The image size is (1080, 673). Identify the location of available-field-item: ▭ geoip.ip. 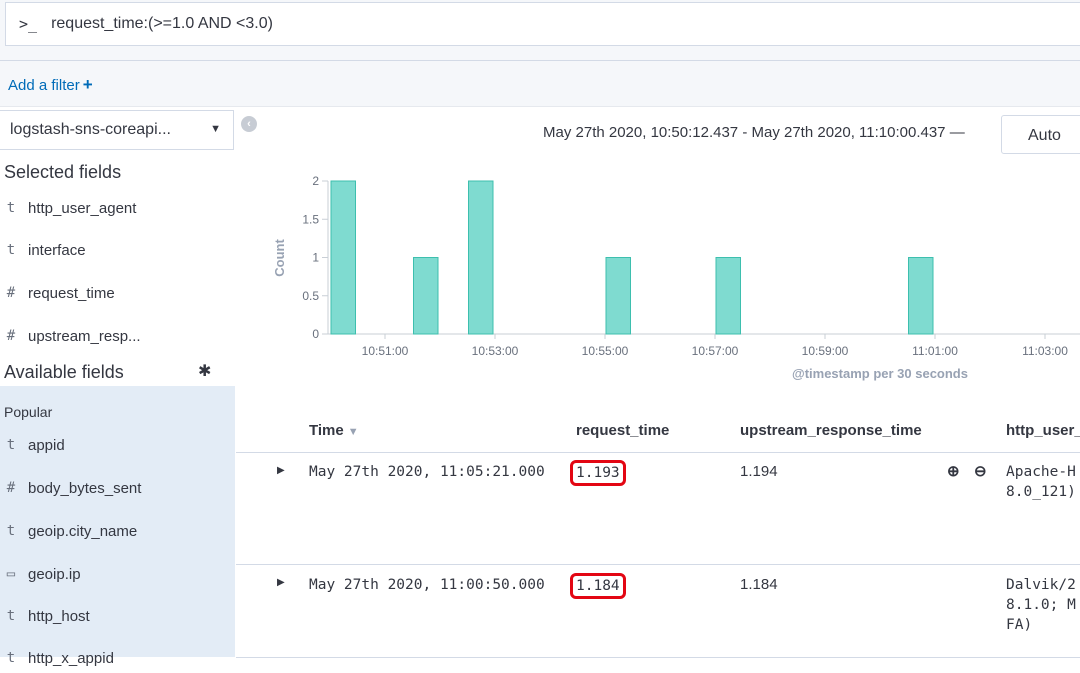
(118, 574).